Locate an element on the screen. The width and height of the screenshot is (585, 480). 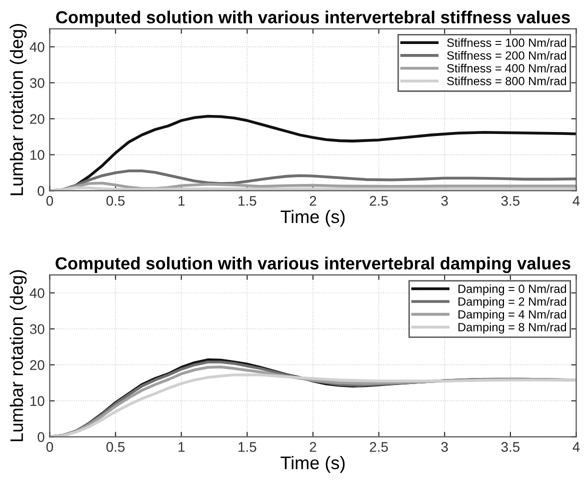
chart-title: Computed solution with various intervertebral stiffness values is located at coordinates (313, 18).